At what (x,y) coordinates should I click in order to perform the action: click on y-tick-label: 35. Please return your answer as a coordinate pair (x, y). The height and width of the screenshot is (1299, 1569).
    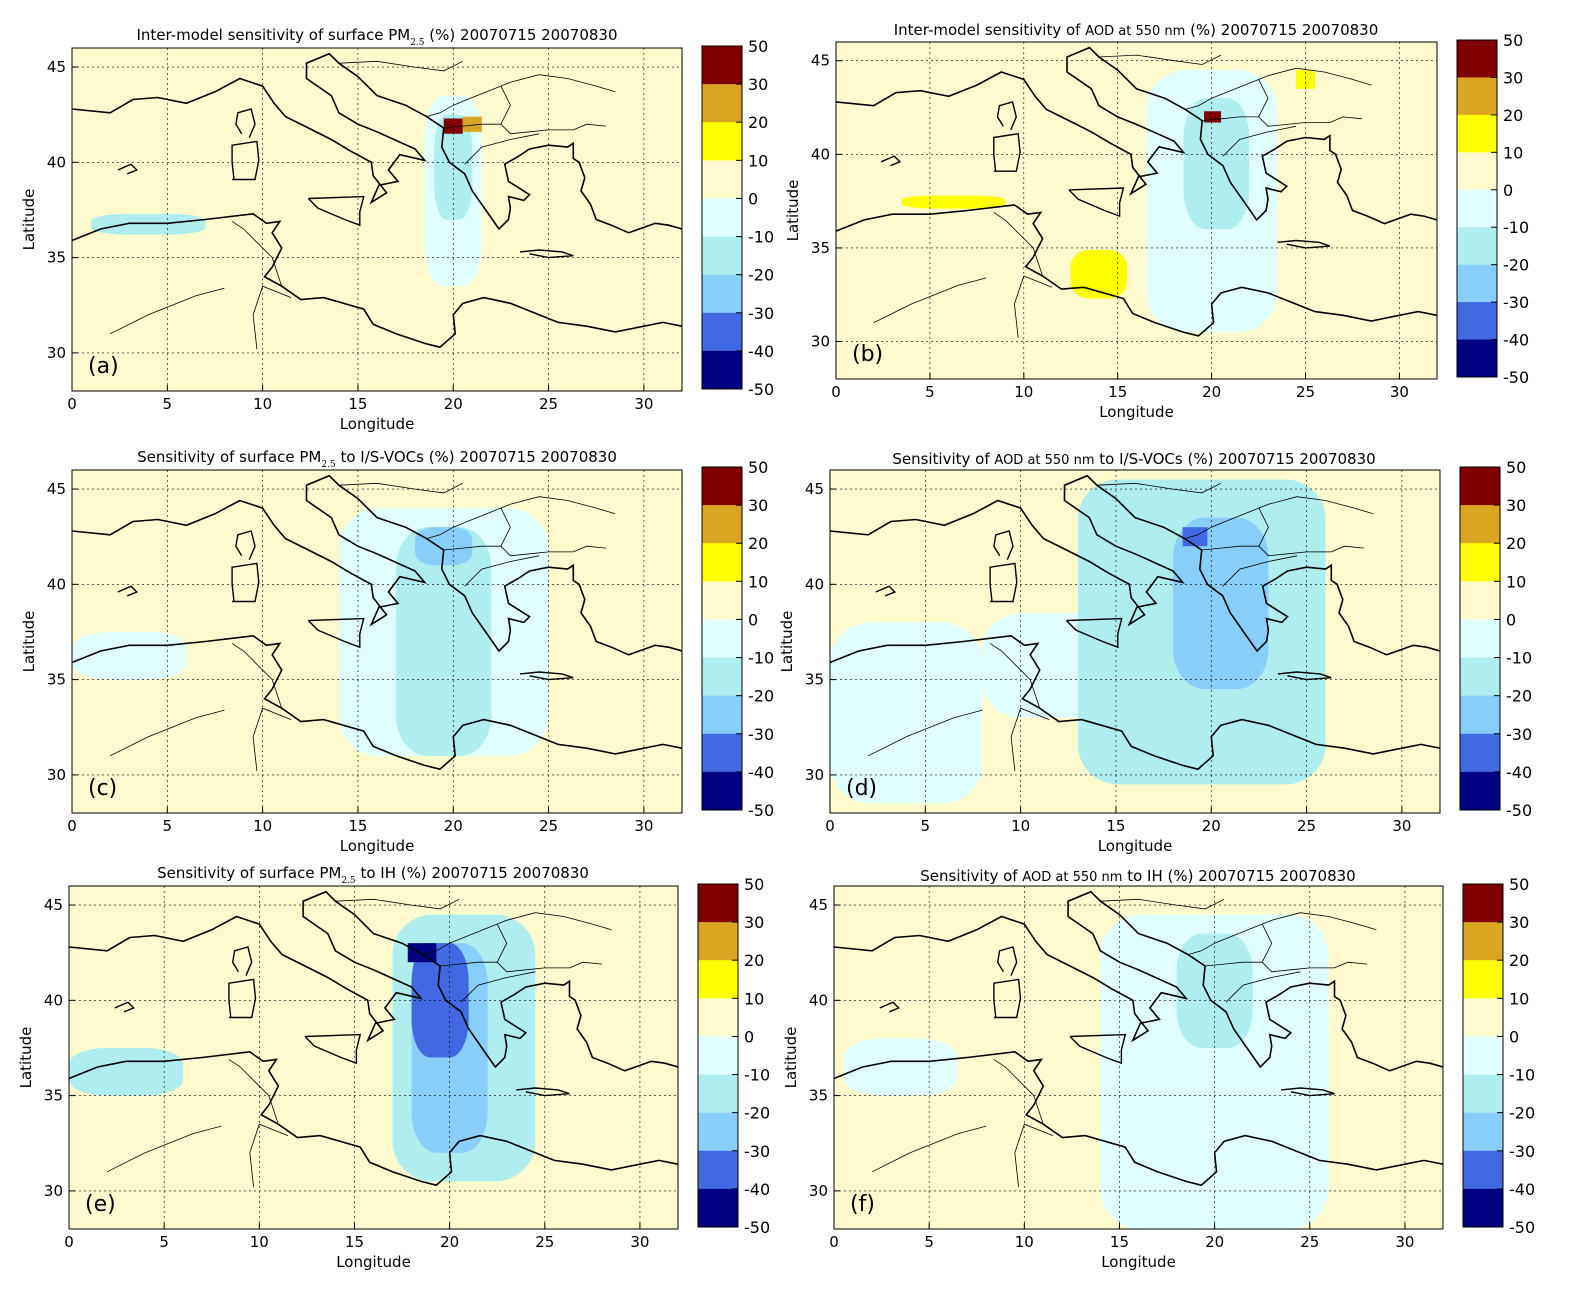
    Looking at the image, I should click on (56, 680).